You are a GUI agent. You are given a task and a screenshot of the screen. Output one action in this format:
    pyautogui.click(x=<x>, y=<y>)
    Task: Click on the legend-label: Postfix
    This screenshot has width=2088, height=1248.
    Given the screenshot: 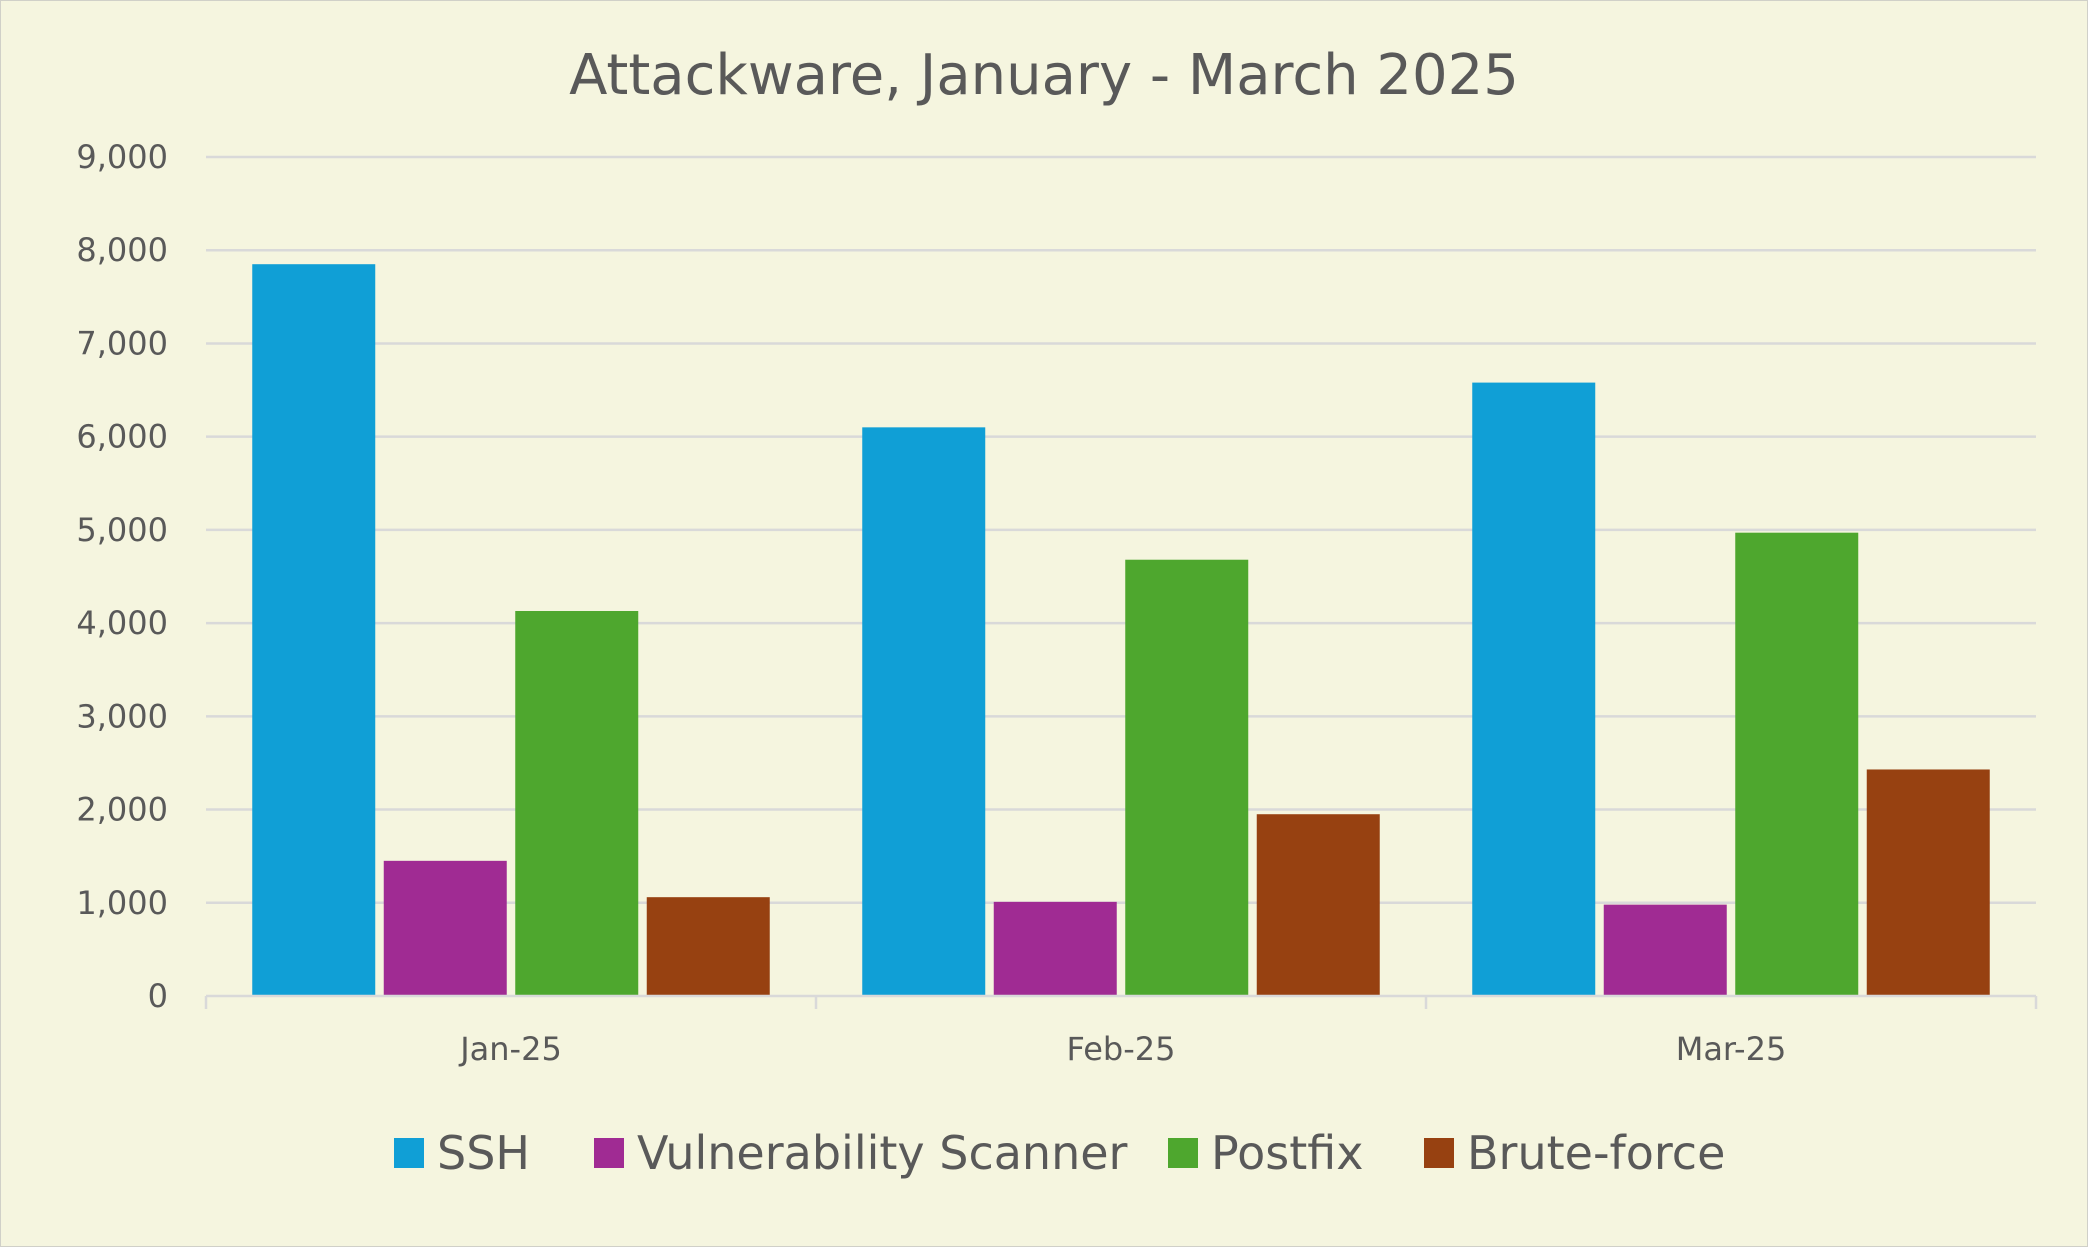 What is the action you would take?
    pyautogui.click(x=1287, y=1153)
    